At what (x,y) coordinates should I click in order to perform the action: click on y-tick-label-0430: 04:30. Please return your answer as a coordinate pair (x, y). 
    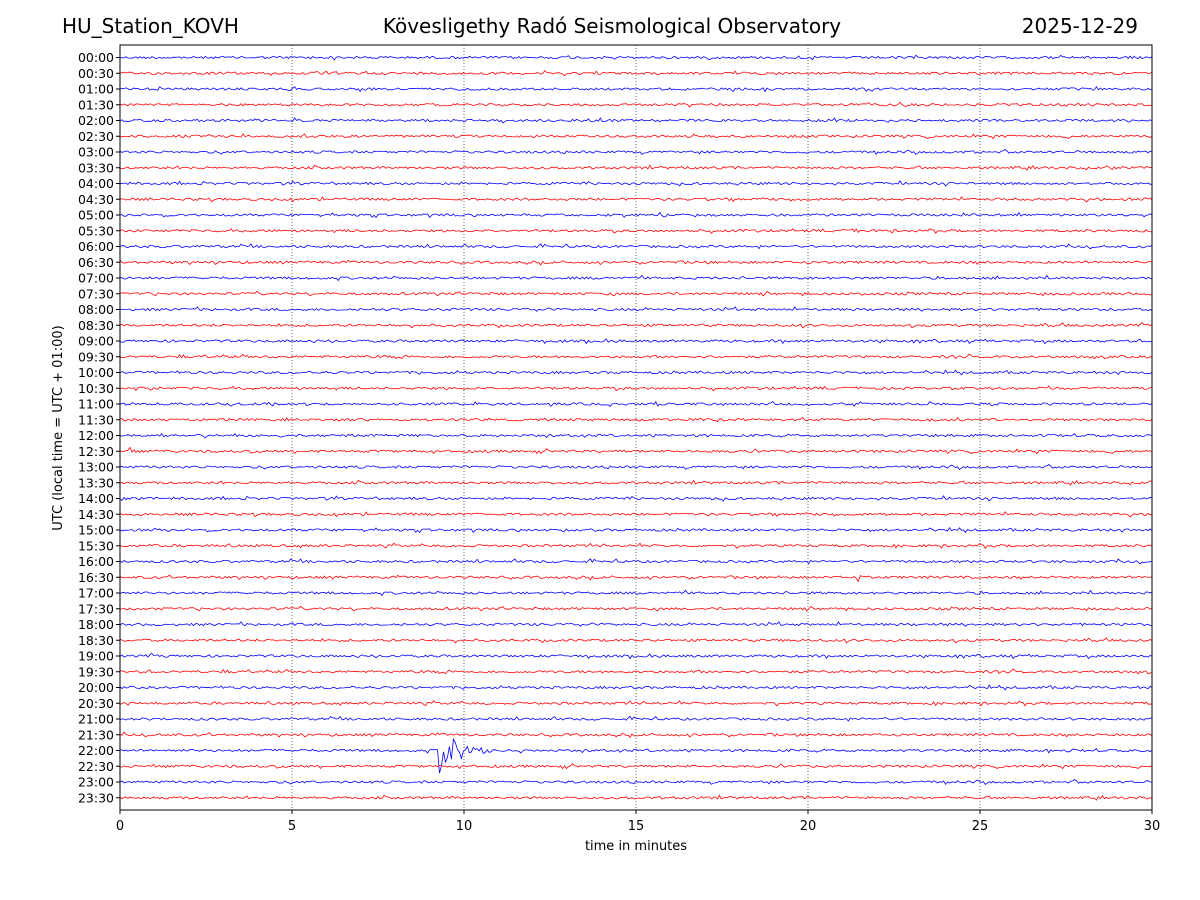
    Looking at the image, I should click on (96, 199).